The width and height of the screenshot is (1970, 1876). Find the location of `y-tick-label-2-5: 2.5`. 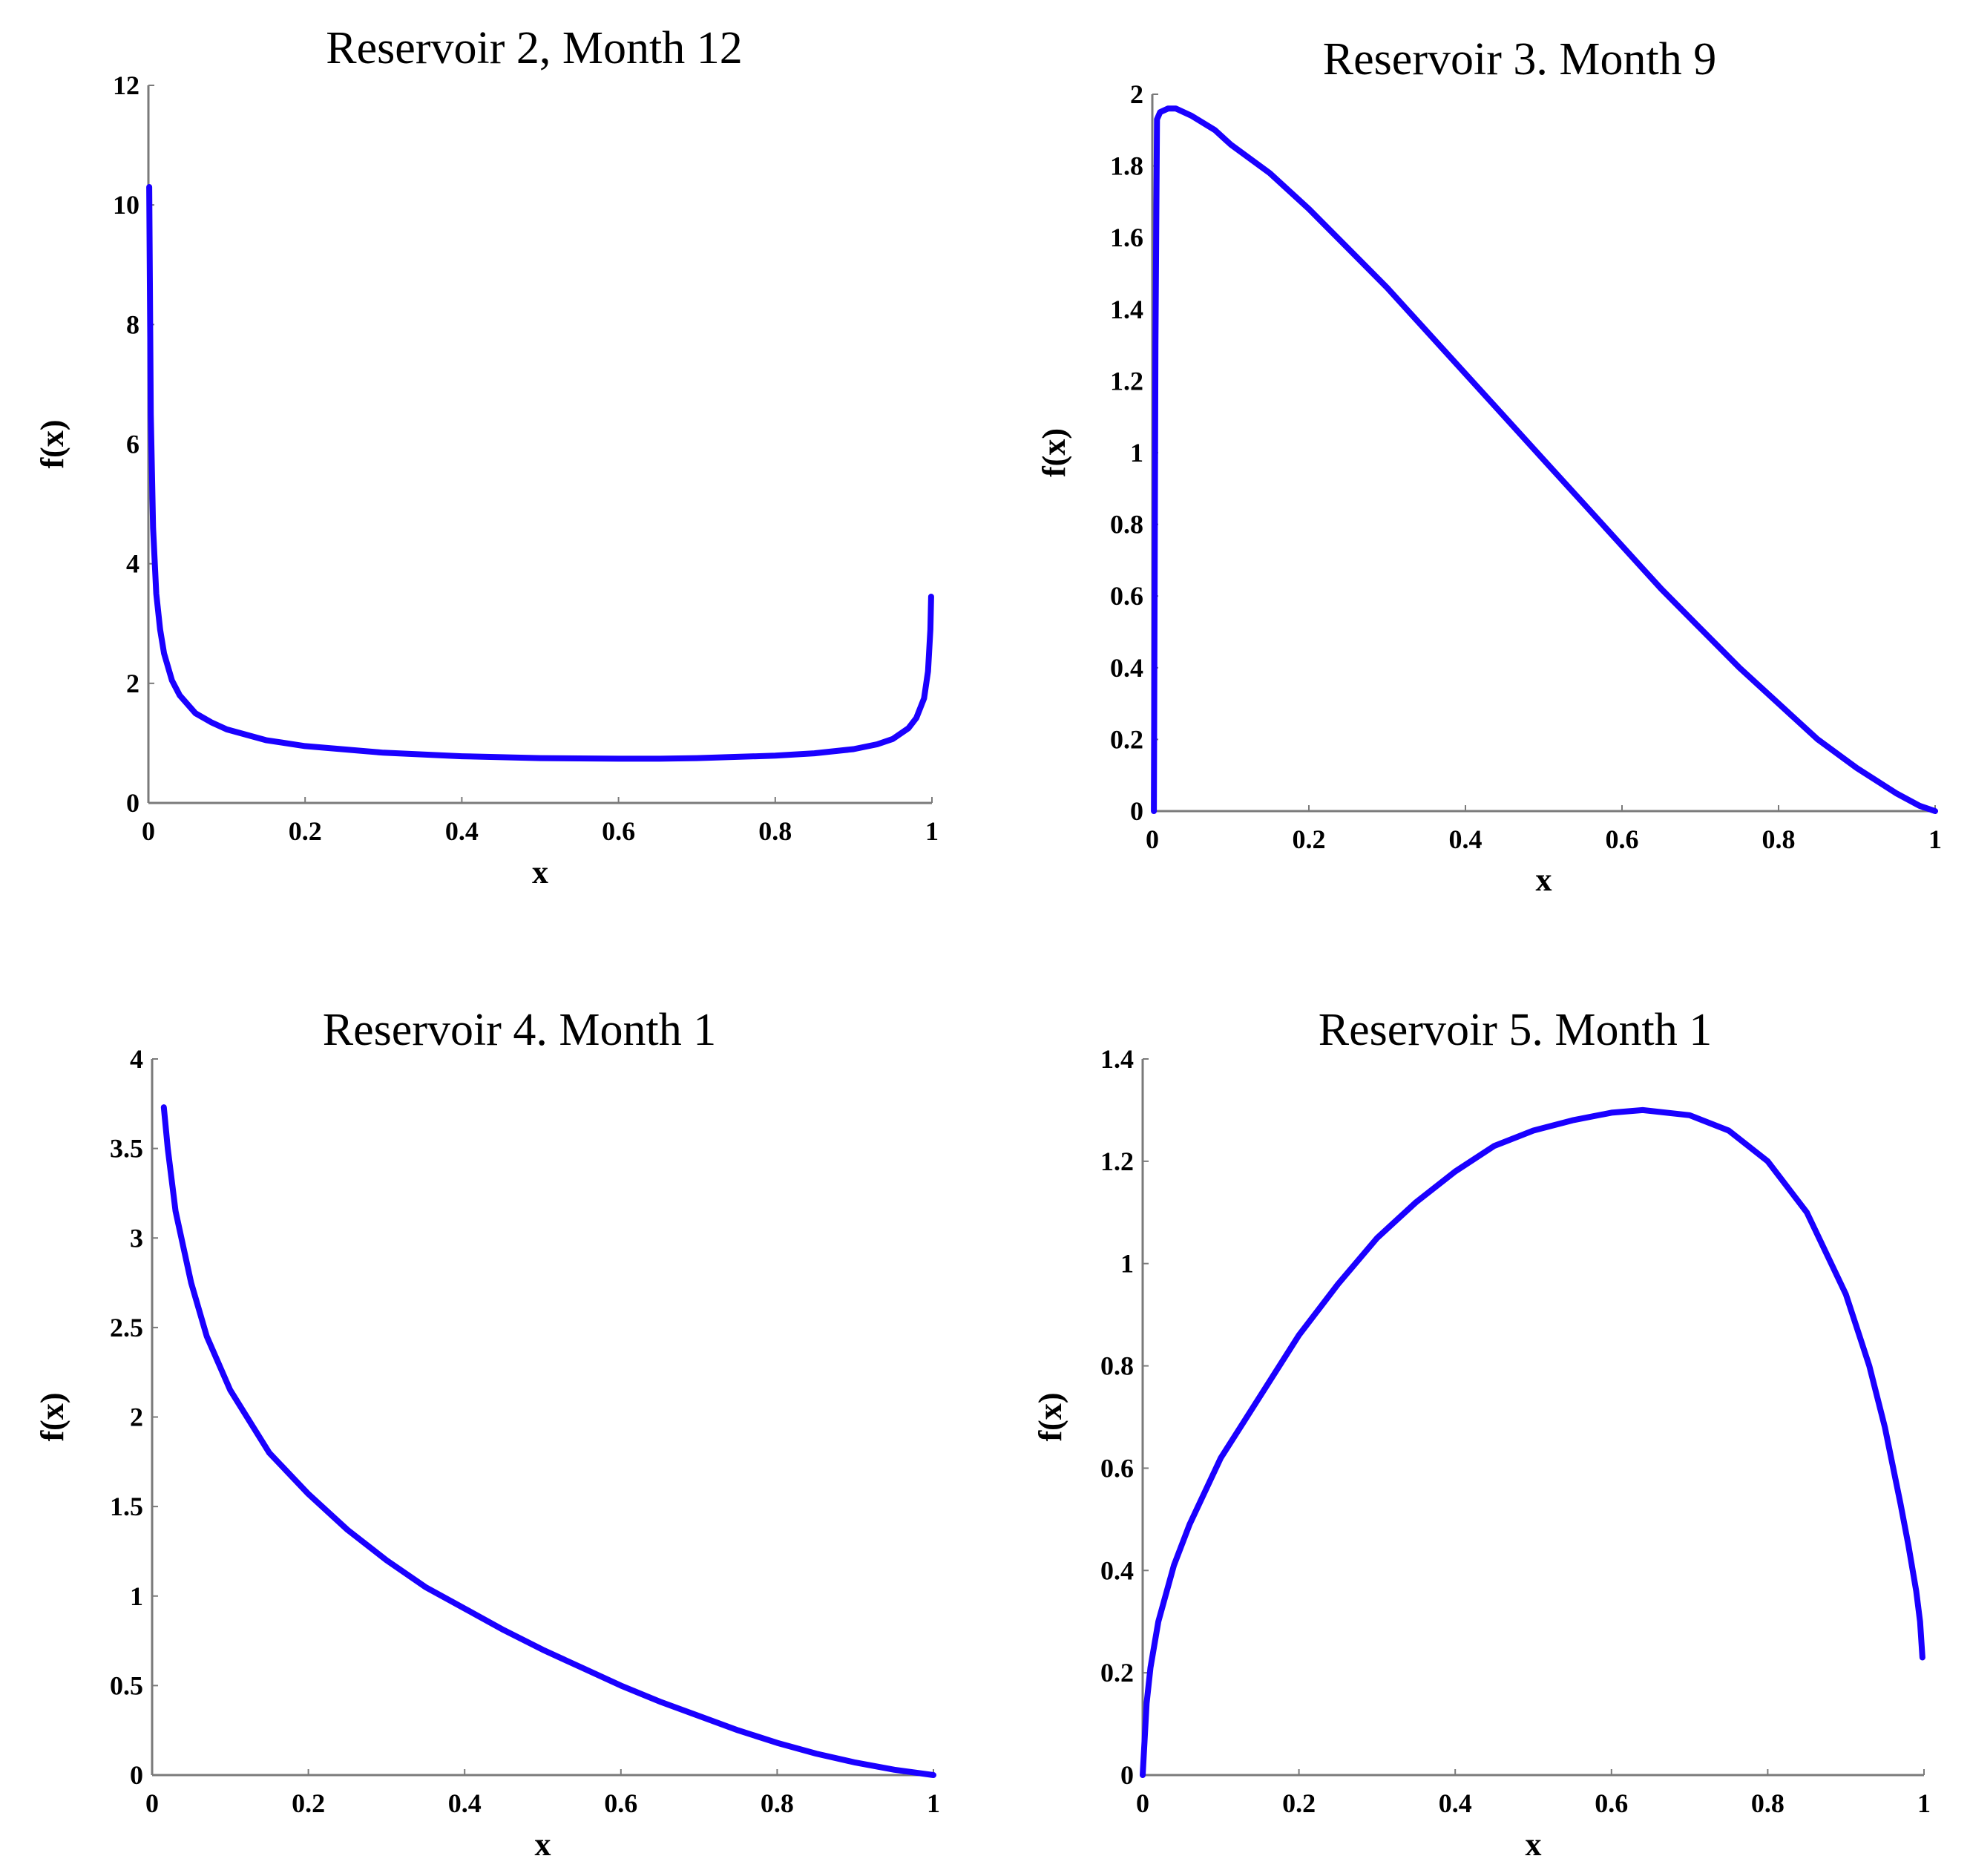

y-tick-label-2-5: 2.5 is located at coordinates (126, 1327).